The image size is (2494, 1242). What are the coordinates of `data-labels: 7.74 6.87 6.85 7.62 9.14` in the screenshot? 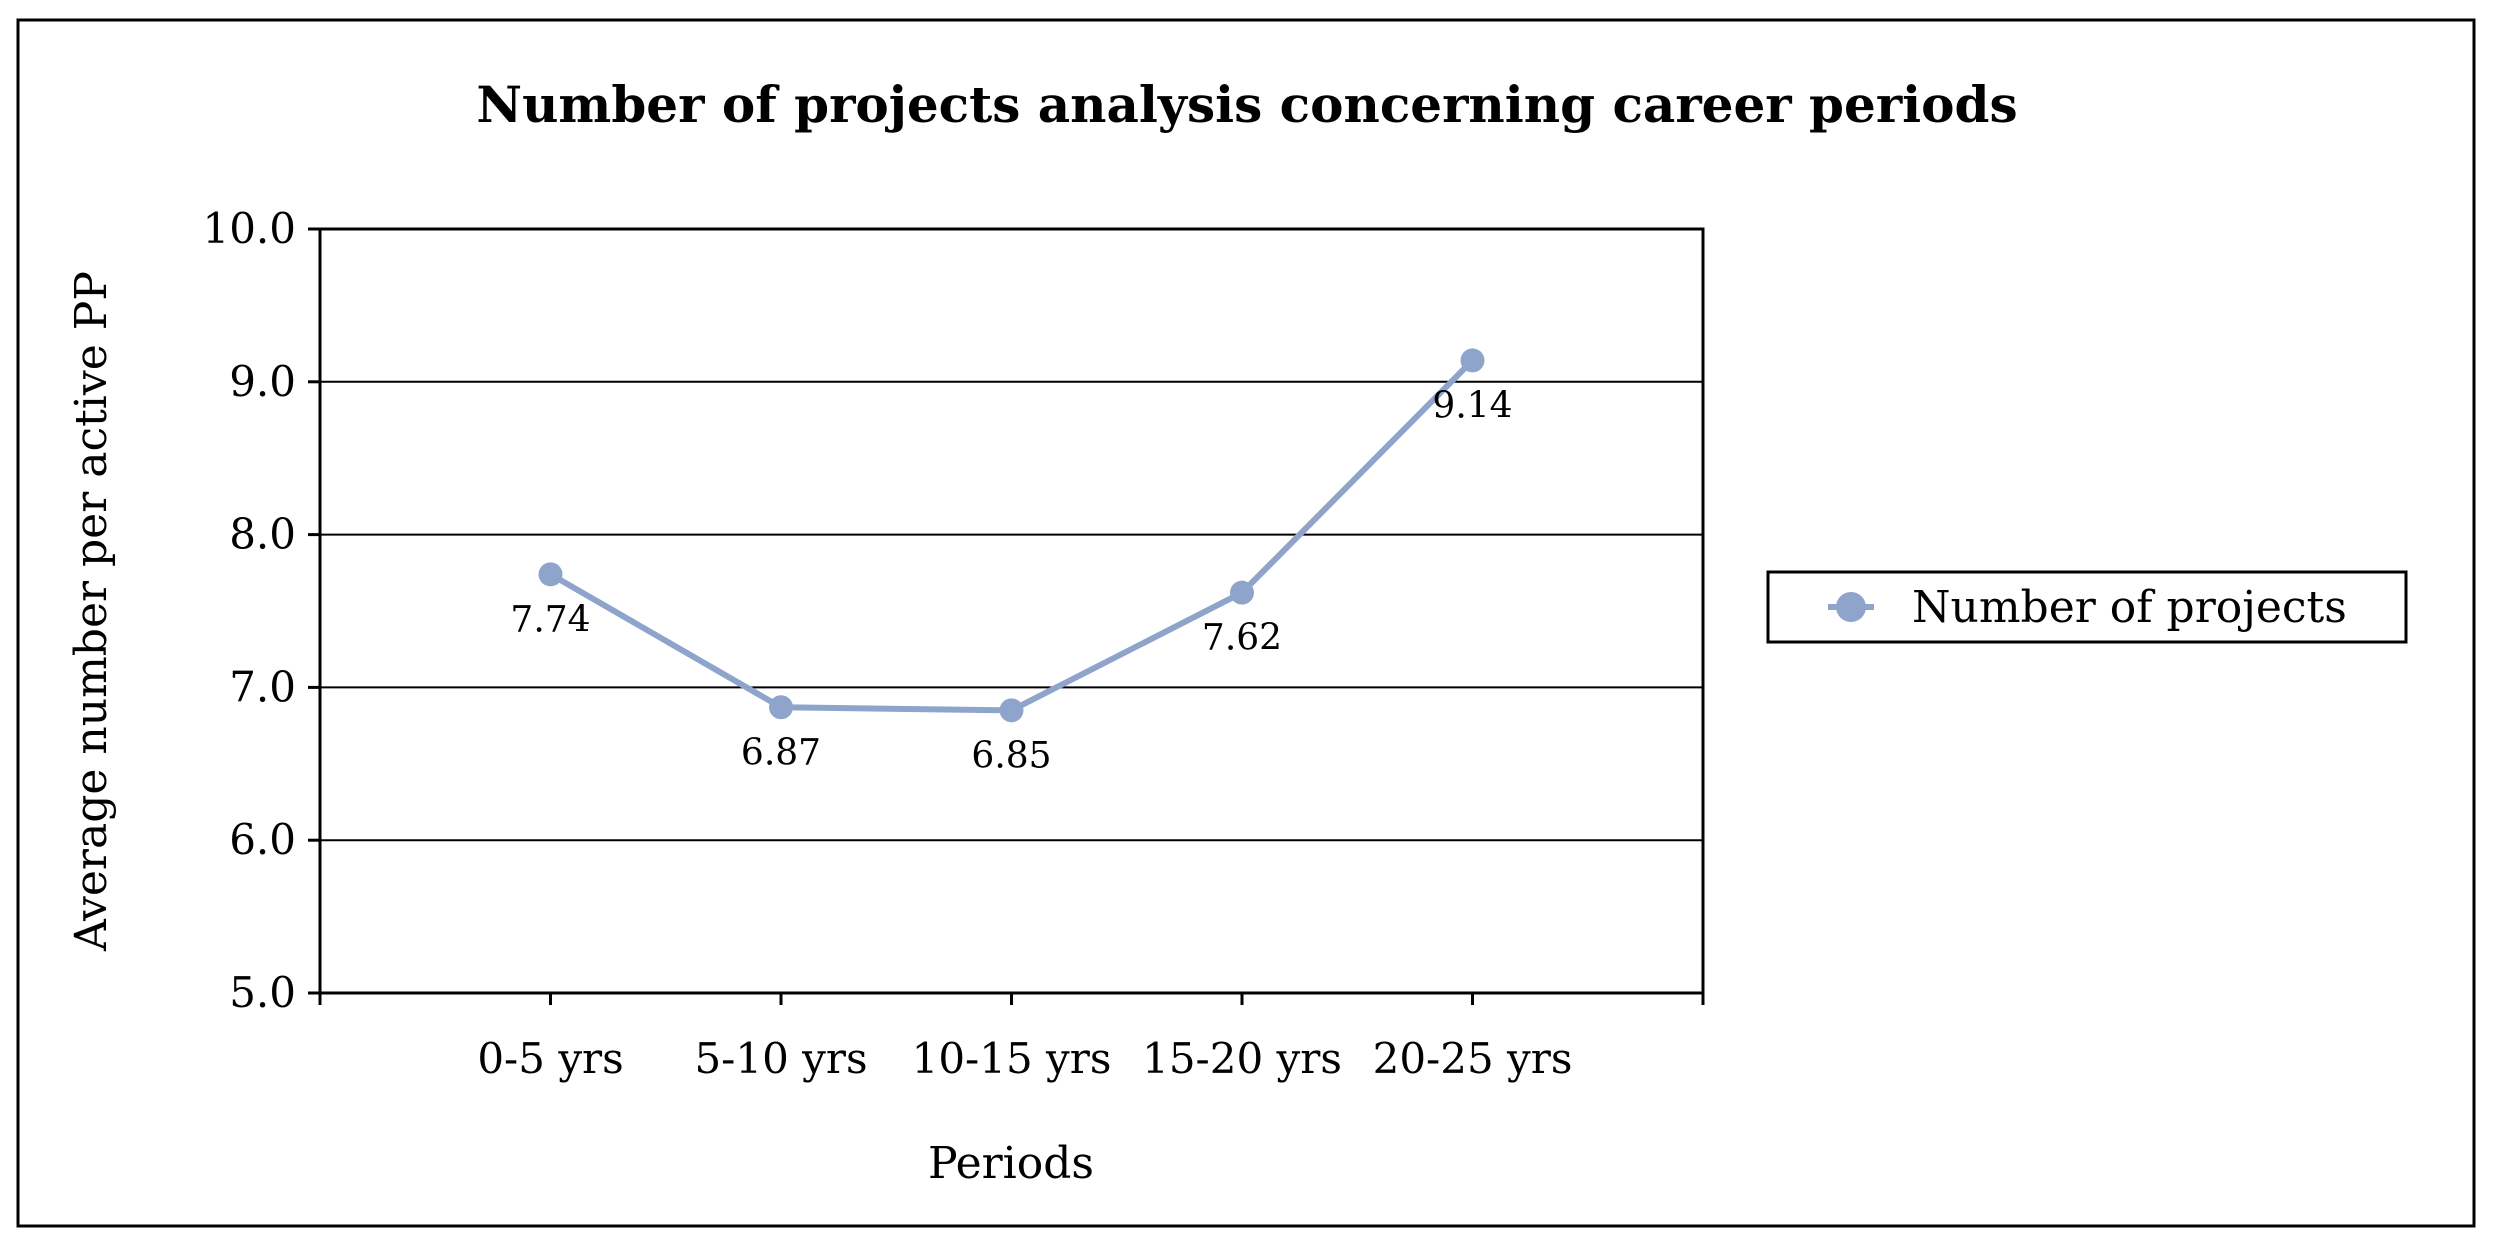 It's located at (1011, 580).